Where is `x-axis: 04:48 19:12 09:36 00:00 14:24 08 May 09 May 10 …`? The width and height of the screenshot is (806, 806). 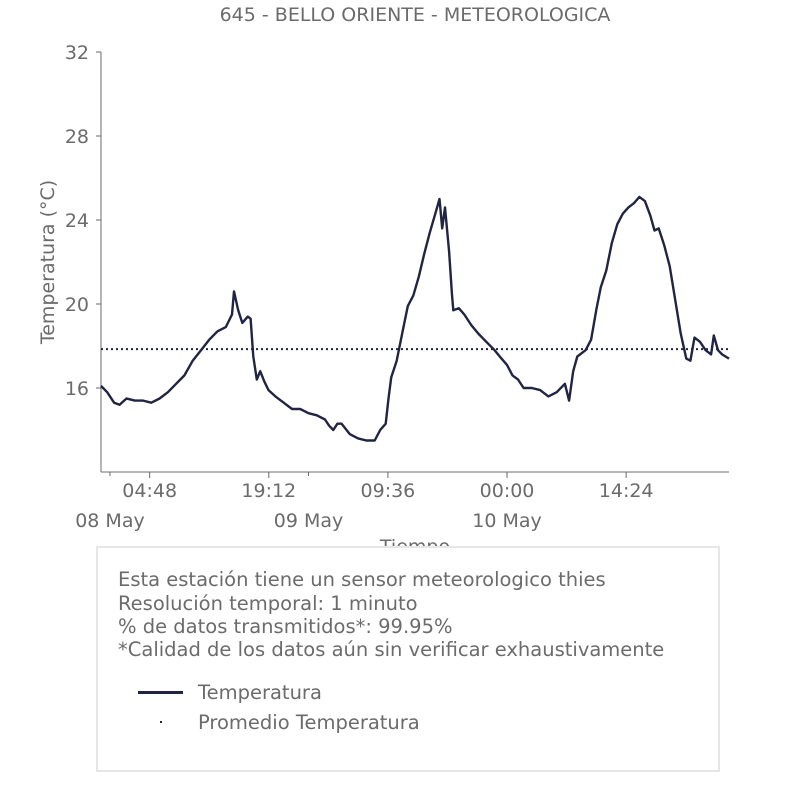 x-axis: 04:48 19:12 09:36 00:00 14:24 08 May 09 May 10 … is located at coordinates (402, 501).